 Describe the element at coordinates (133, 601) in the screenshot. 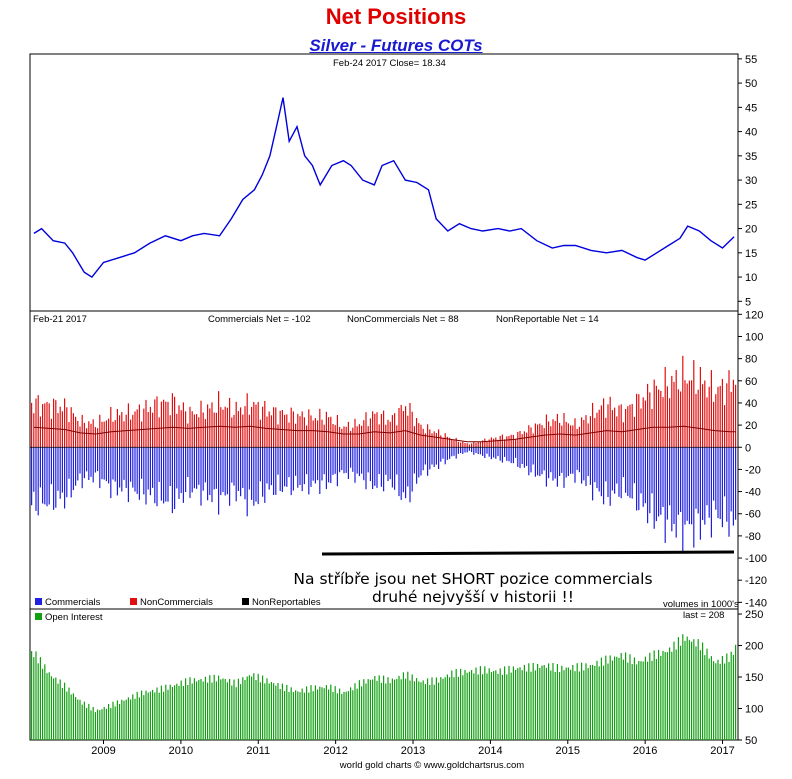

I see `legend-swatch-noncommercials` at that location.